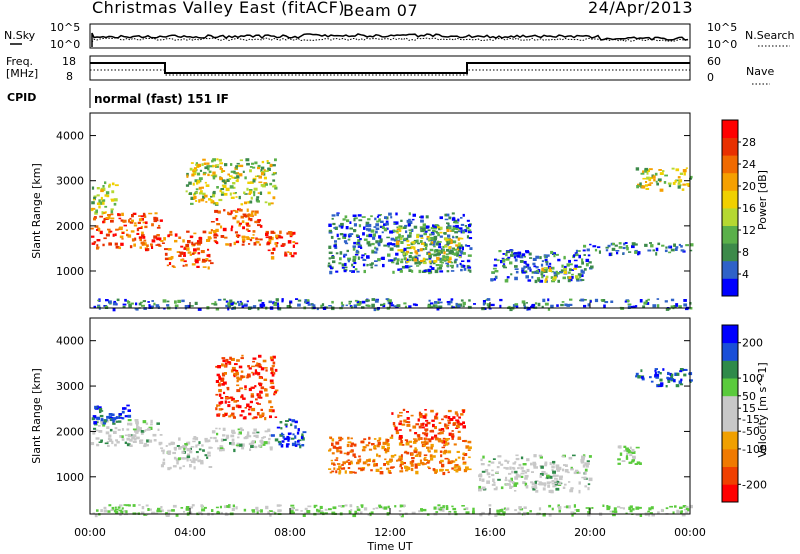 The width and height of the screenshot is (800, 554). What do you see at coordinates (730, 422) in the screenshot?
I see `colorbar-segment` at bounding box center [730, 422].